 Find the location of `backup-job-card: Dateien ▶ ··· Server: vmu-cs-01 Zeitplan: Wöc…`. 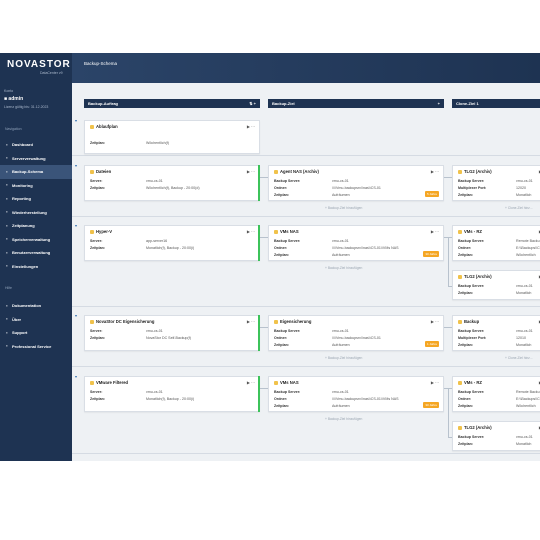

backup-job-card: Dateien ▶ ··· Server: vmu-cs-01 Zeitplan: Wöc… is located at coordinates (172, 183).